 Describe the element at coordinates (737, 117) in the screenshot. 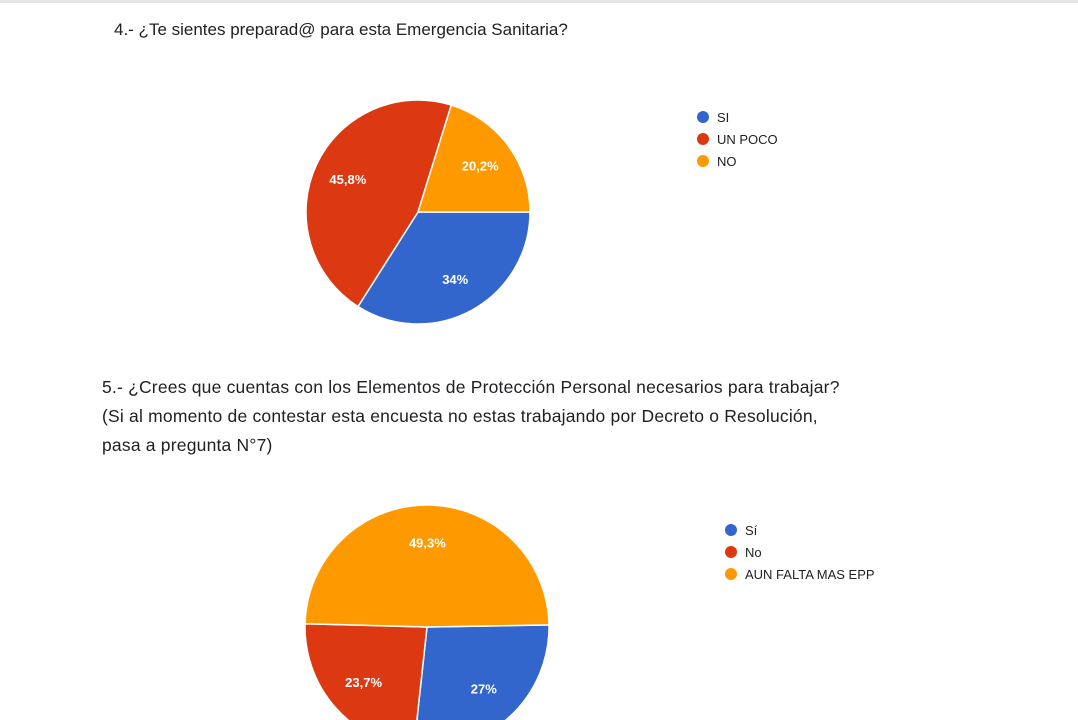

I see `legend-item-si: SI` at that location.